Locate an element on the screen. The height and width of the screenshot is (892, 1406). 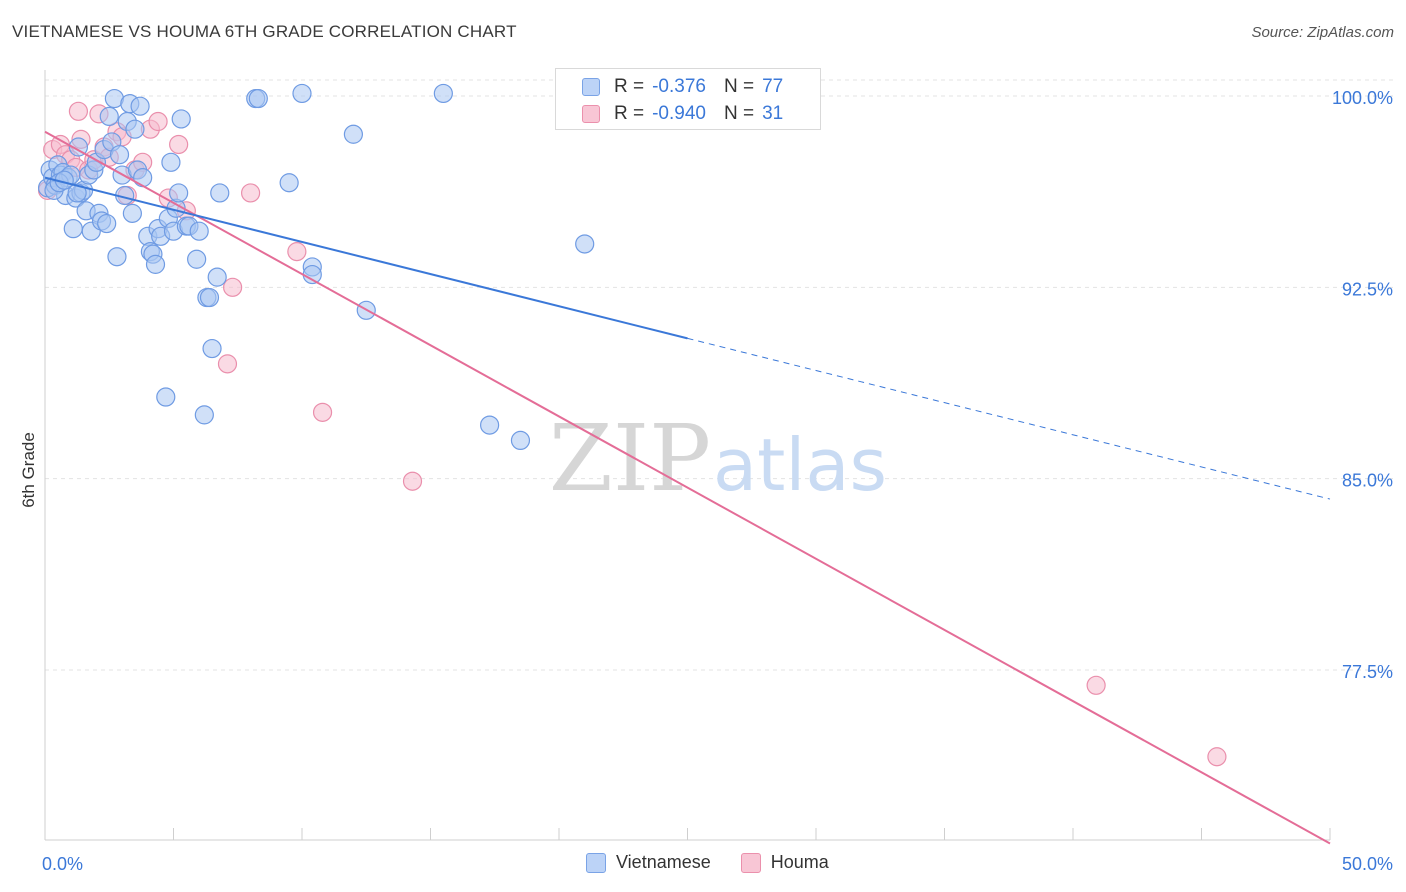
legend-vietnamese: Vietnamese is located at coordinates (648, 862).